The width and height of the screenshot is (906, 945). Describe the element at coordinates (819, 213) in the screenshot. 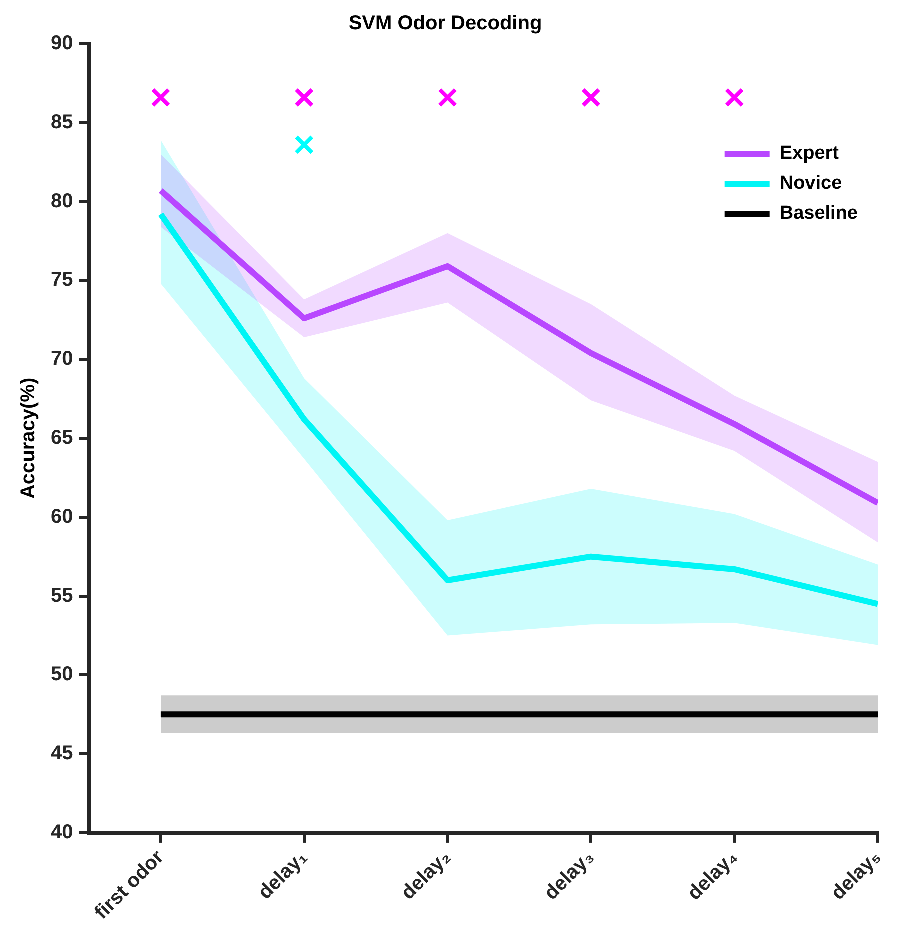

I see `legend-label: Baseline` at that location.